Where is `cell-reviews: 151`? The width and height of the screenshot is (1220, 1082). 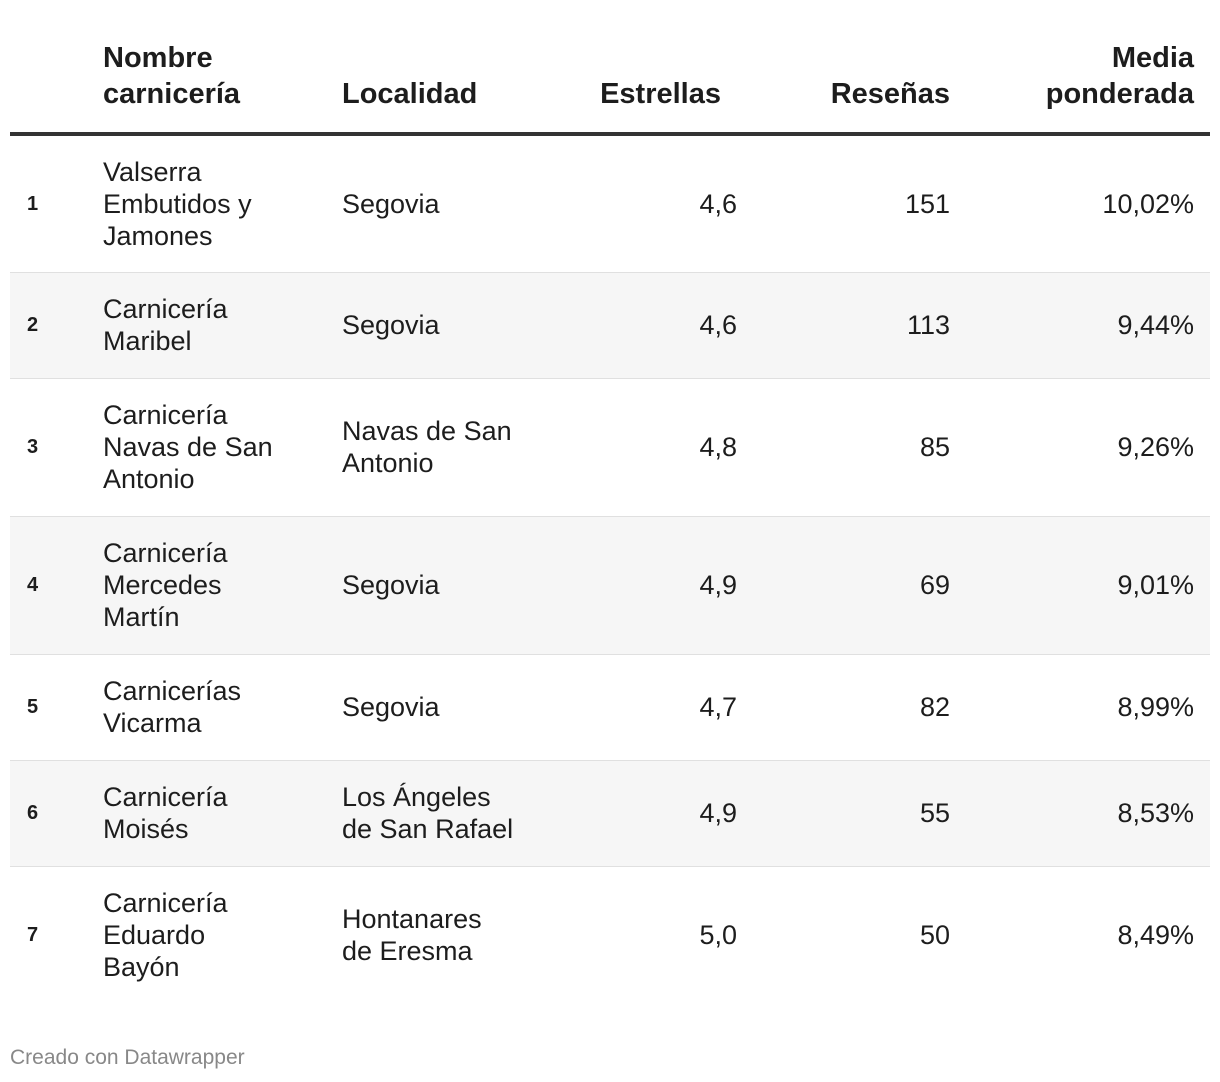 cell-reviews: 151 is located at coordinates (843, 203).